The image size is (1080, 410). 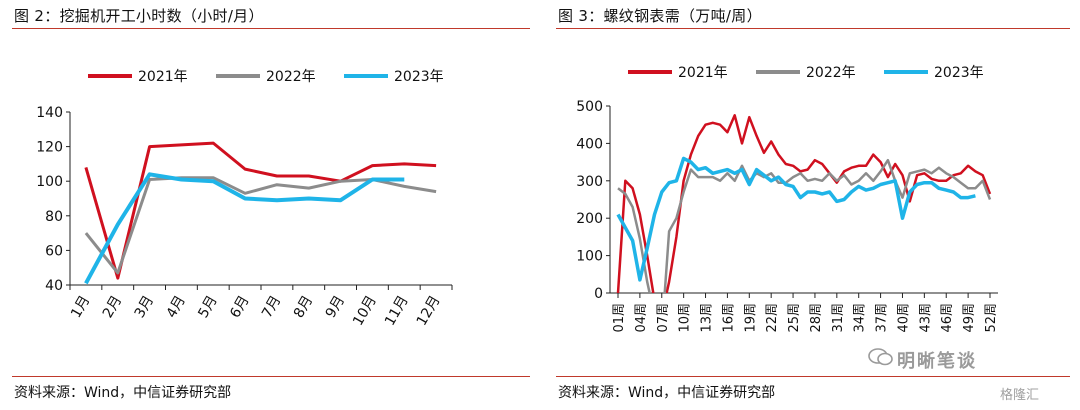 What do you see at coordinates (728, 318) in the screenshot?
I see `x-tick-label: 16周` at bounding box center [728, 318].